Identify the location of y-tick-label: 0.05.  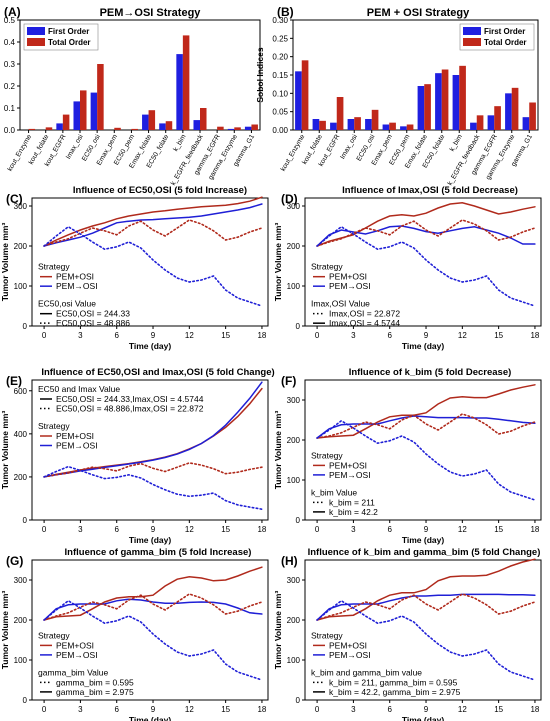
(280, 112).